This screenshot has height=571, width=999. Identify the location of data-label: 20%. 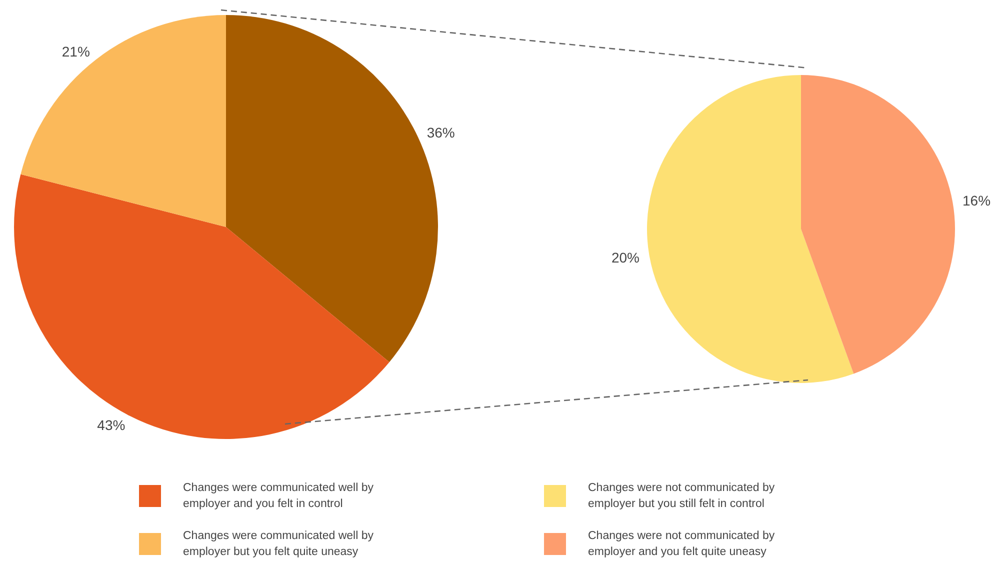
(625, 257).